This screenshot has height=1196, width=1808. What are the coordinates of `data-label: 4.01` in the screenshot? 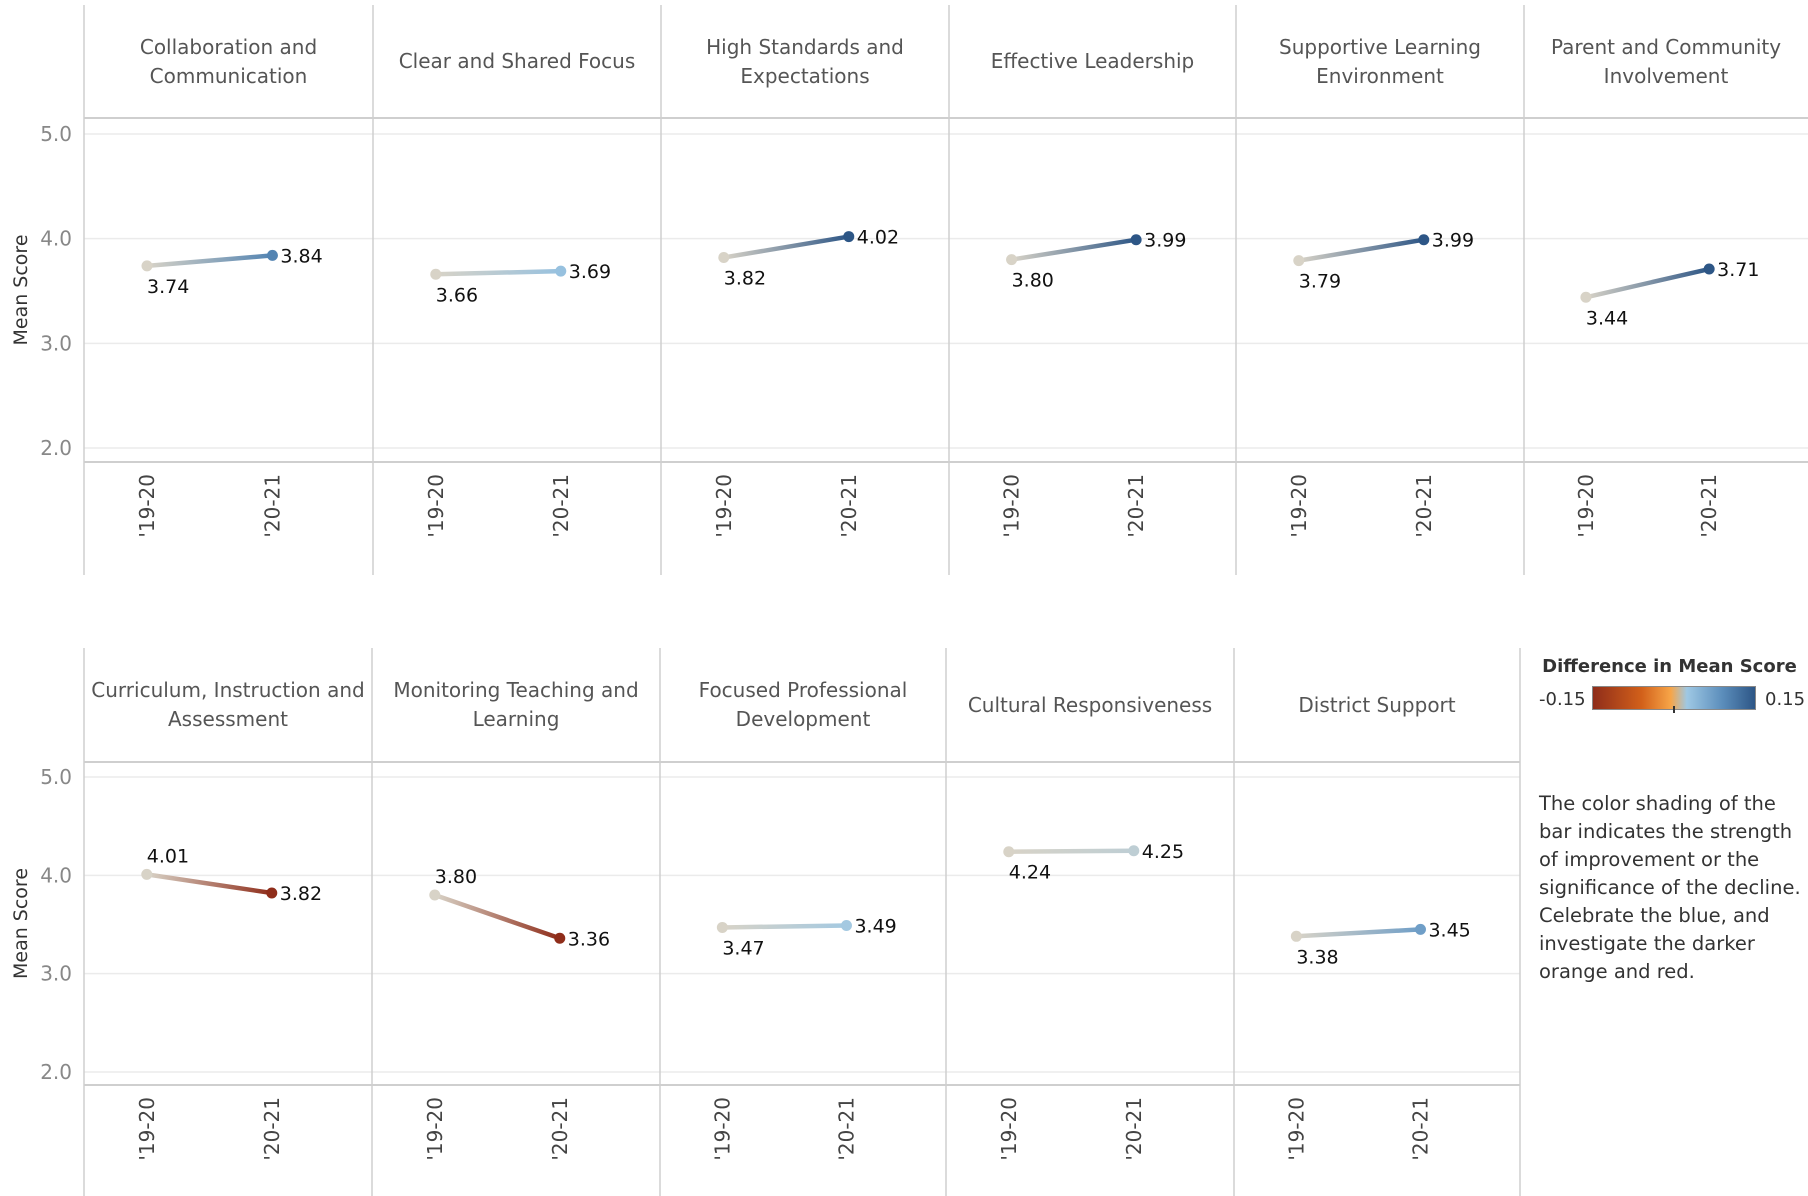 It's located at (168, 856).